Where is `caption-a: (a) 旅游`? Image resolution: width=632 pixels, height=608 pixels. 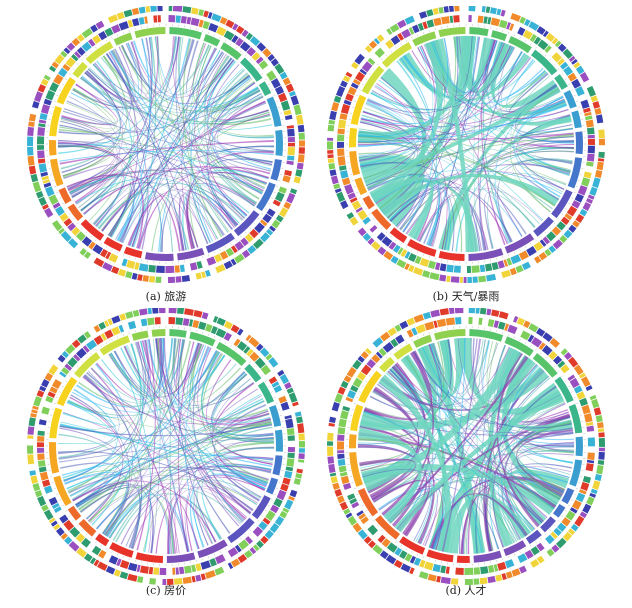 caption-a: (a) 旅游 is located at coordinates (166, 297).